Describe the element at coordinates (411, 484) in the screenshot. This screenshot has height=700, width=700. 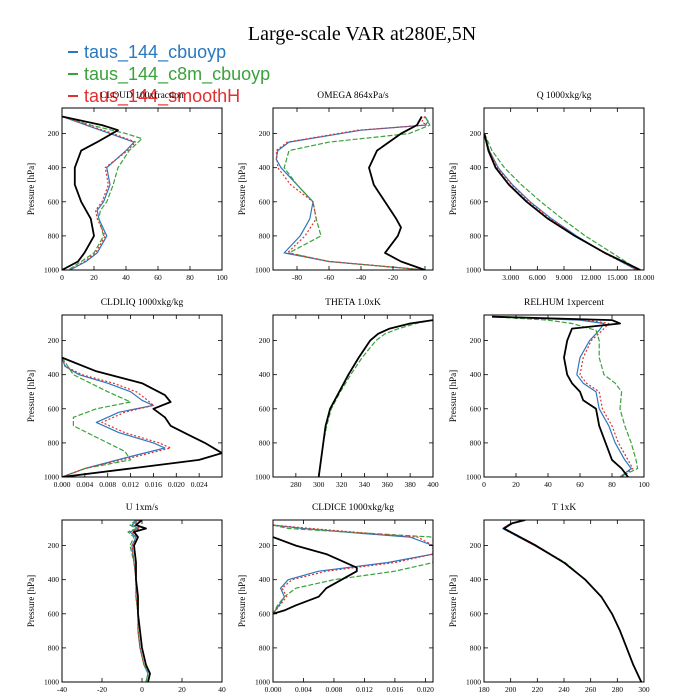
I see `panel-4-xtick-label: 380` at that location.